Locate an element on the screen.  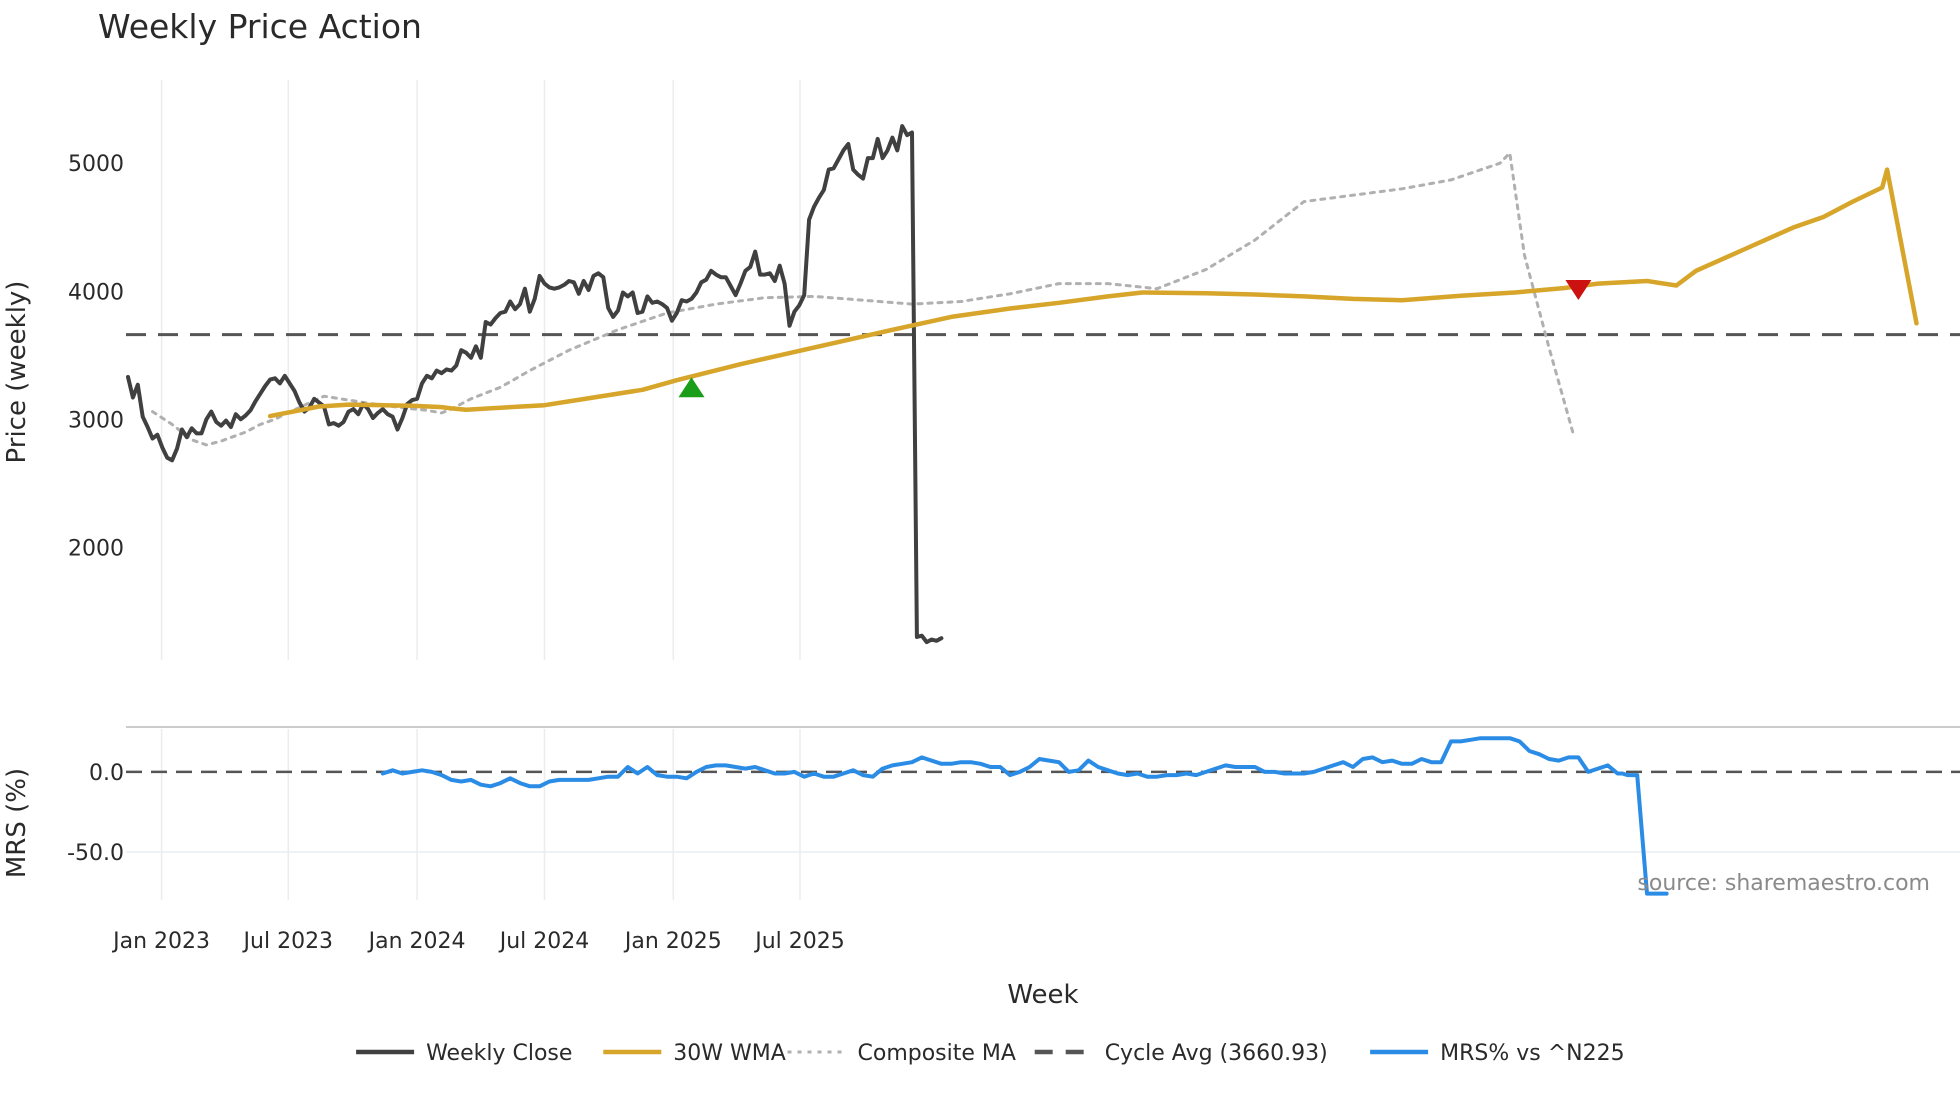
legend-entry: Composite MA is located at coordinates (901, 1053).